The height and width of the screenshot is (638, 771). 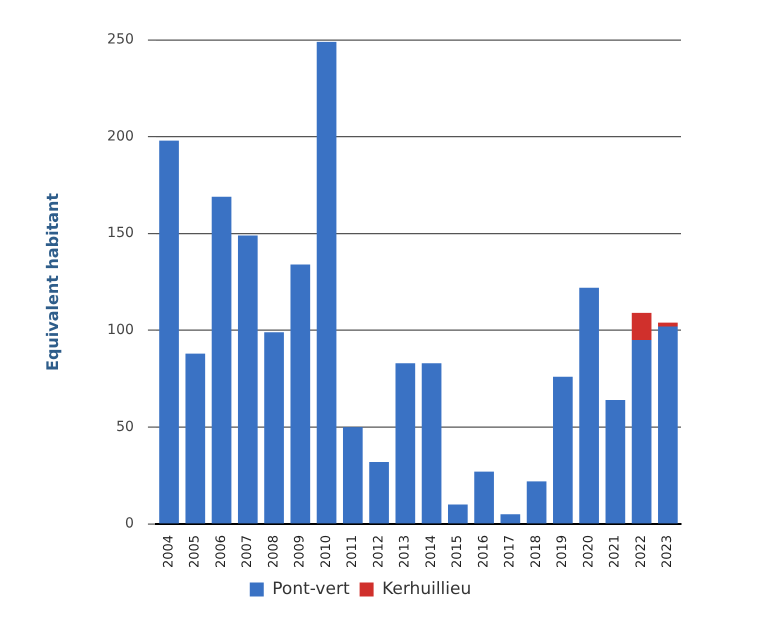 What do you see at coordinates (405, 551) in the screenshot?
I see `x-tick-label: 2013` at bounding box center [405, 551].